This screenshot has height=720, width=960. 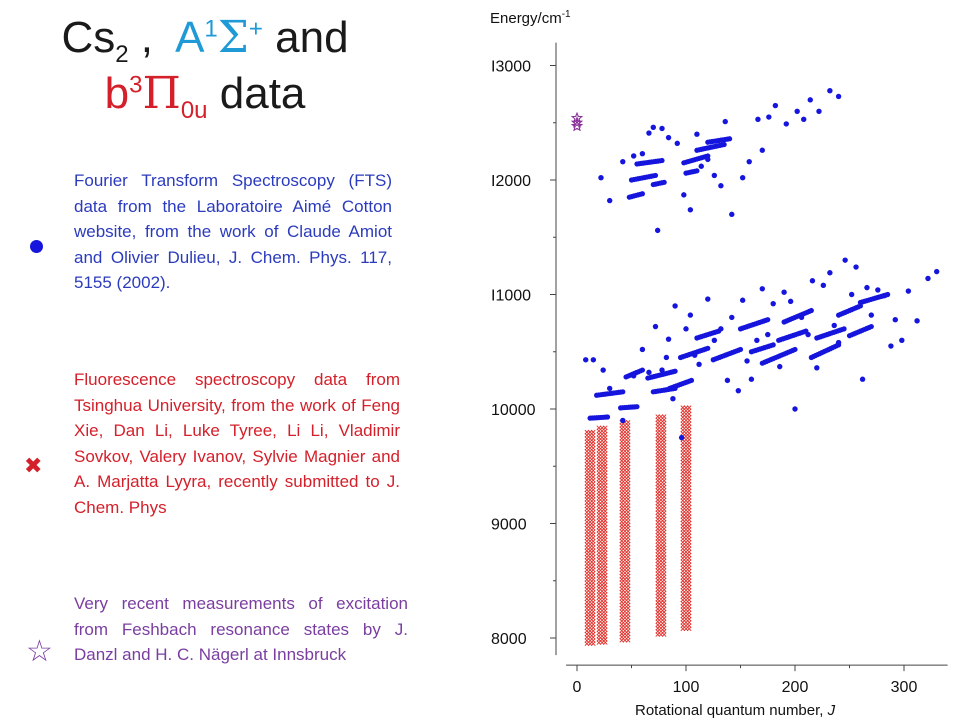 I want to click on y-axis-label-base: Energy/cm, so click(x=526, y=18).